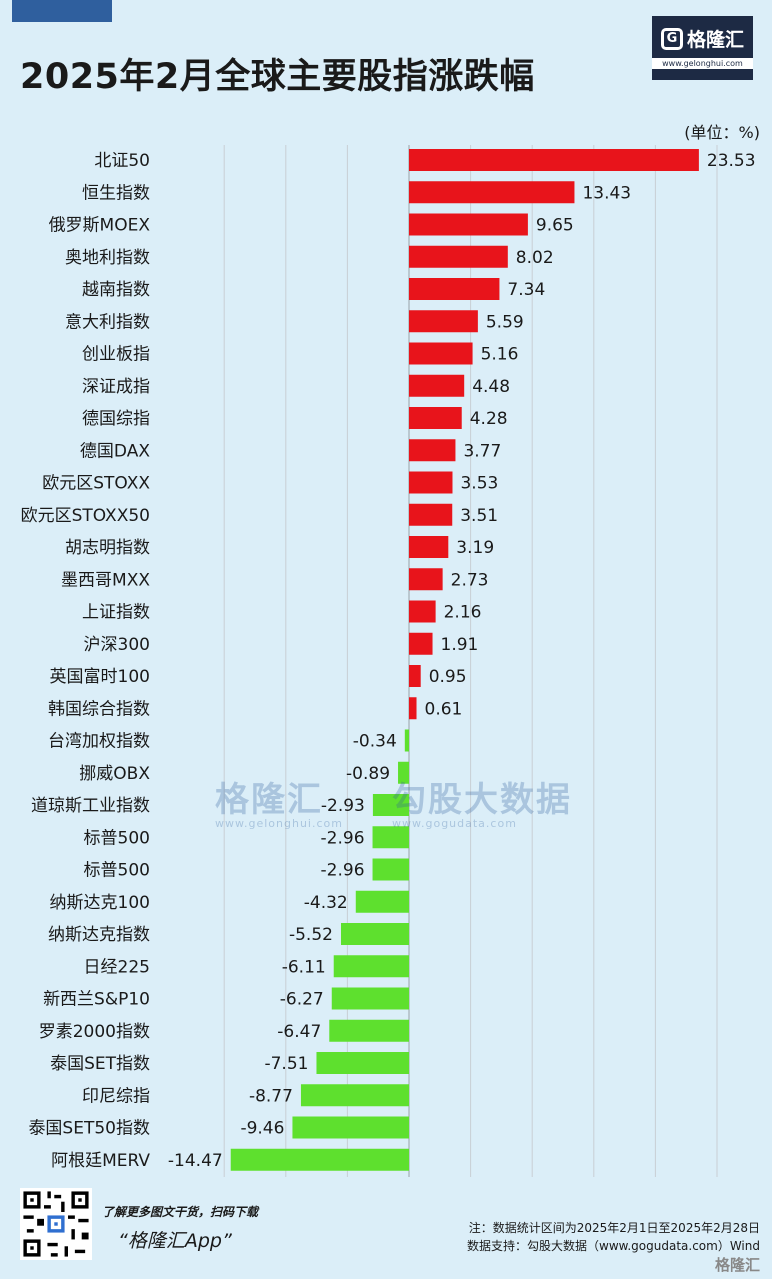 This screenshot has width=772, height=1279. What do you see at coordinates (375, 742) in the screenshot?
I see `value-label: -0.34` at bounding box center [375, 742].